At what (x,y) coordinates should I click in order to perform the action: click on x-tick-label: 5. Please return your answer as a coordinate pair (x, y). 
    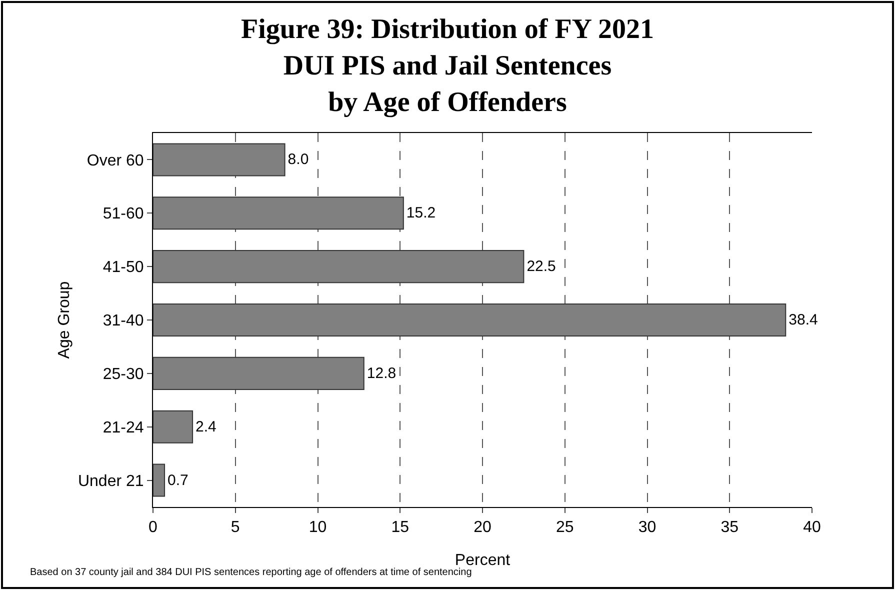
    Looking at the image, I should click on (235, 527).